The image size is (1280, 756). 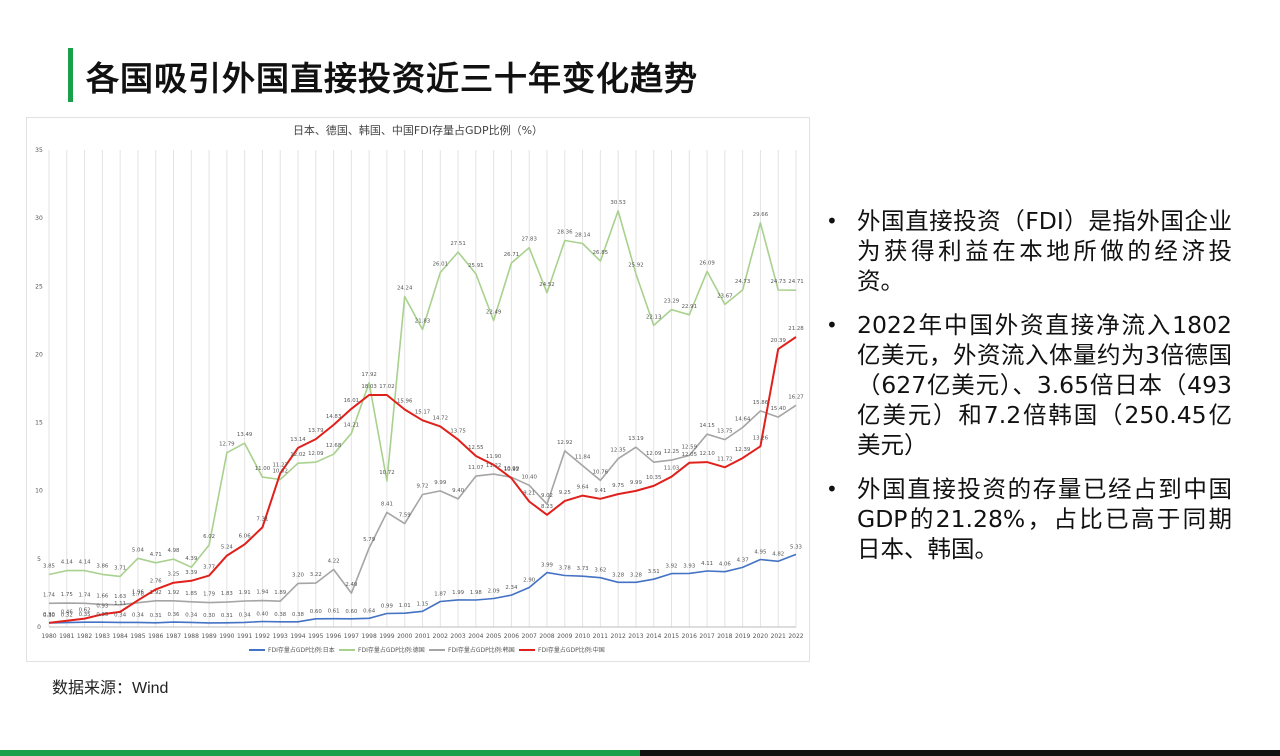 What do you see at coordinates (742, 636) in the screenshot?
I see `x-tick-label: 2019` at bounding box center [742, 636].